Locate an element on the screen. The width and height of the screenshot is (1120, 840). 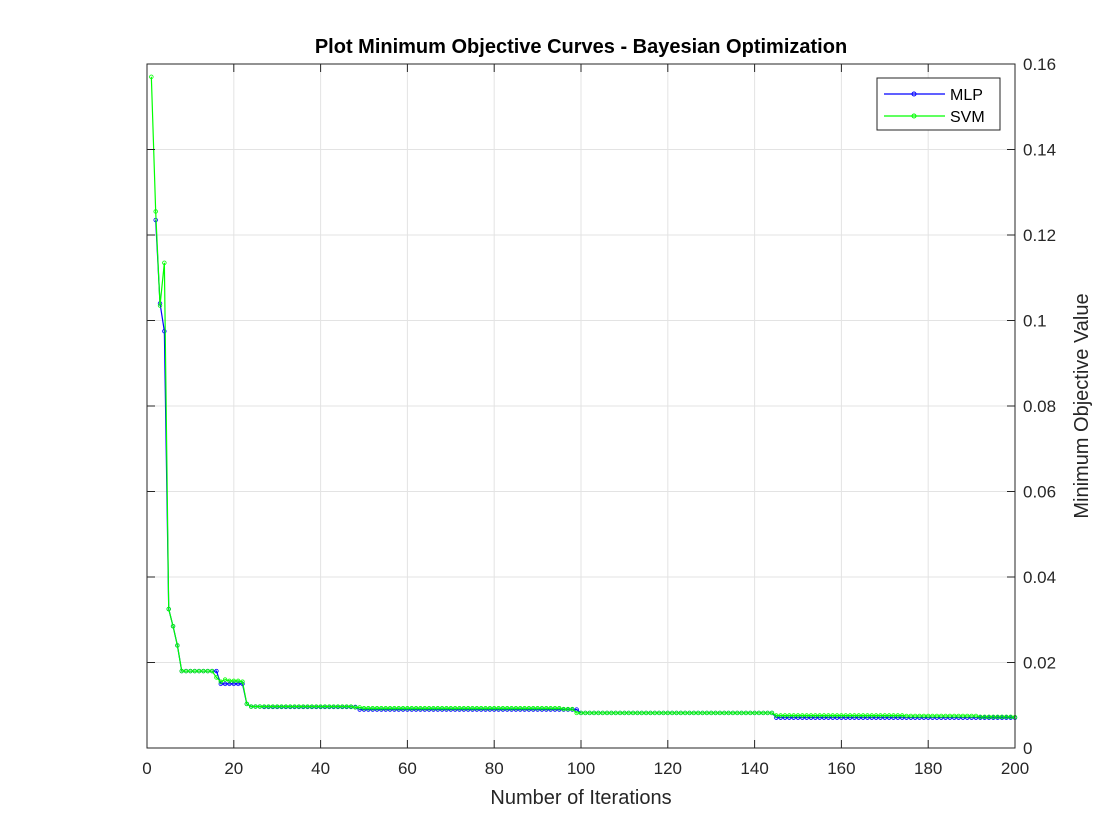
x-tick-label: 180 is located at coordinates (928, 768).